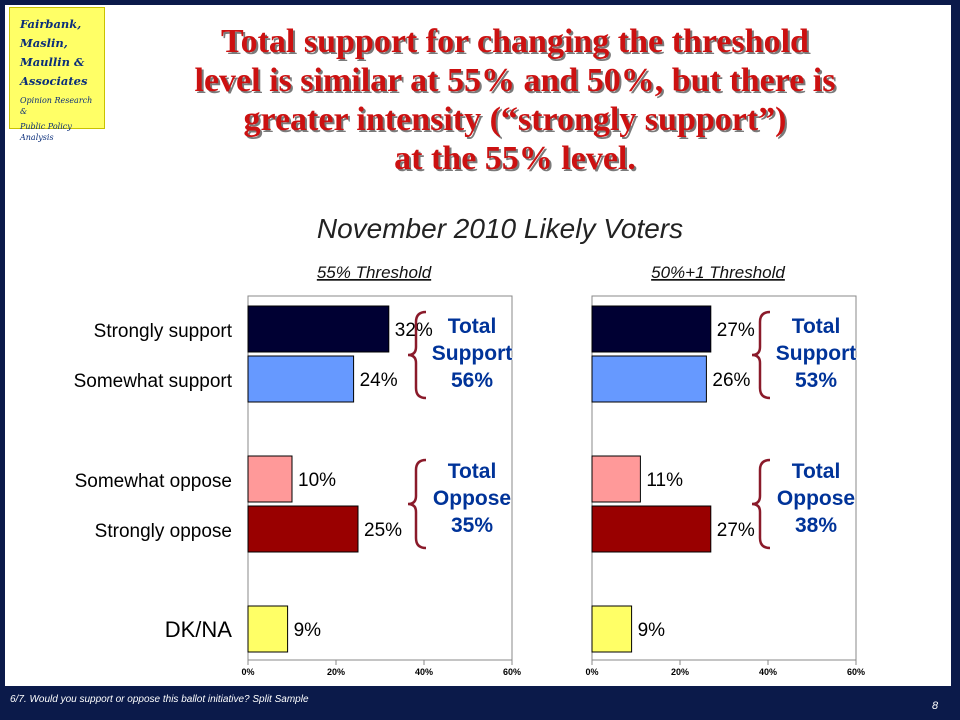 The image size is (960, 720). What do you see at coordinates (317, 480) in the screenshot?
I see `bar-value-label: 10%` at bounding box center [317, 480].